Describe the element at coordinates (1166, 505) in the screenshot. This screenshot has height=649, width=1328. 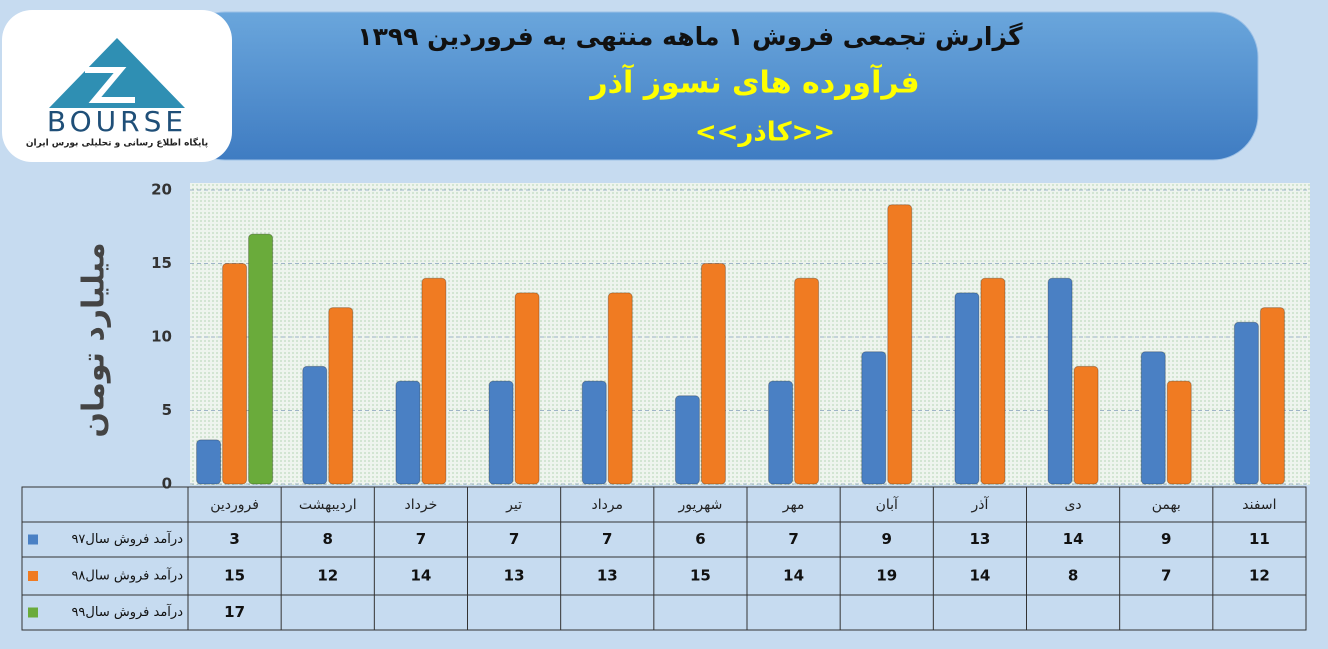
I see `x-tick-label: بهمن` at that location.